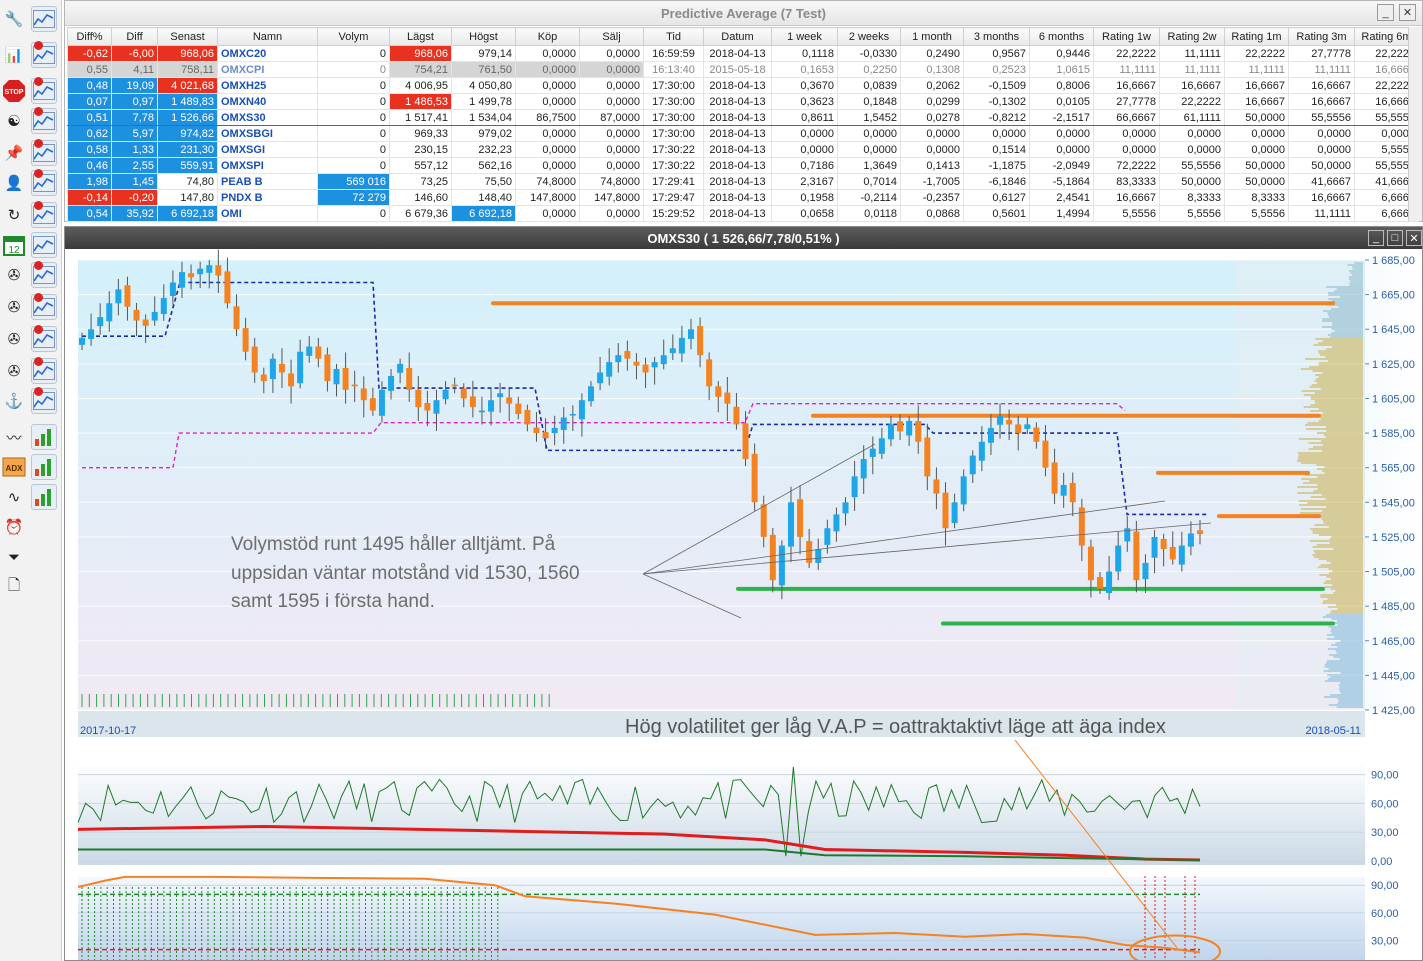 Image resolution: width=1423 pixels, height=961 pixels. What do you see at coordinates (44, 338) in the screenshot?
I see `chart-o-icon` at bounding box center [44, 338].